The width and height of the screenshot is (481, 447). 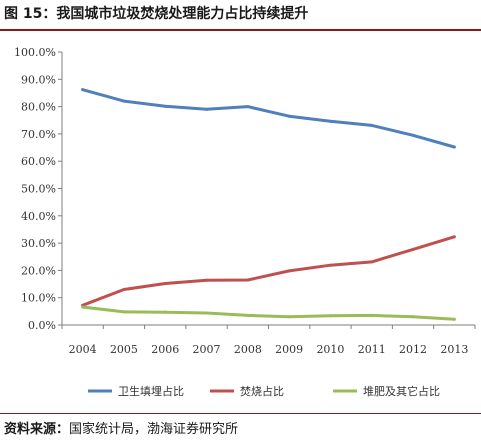 What do you see at coordinates (42, 325) in the screenshot?
I see `y-tick-label: 0.0%` at bounding box center [42, 325].